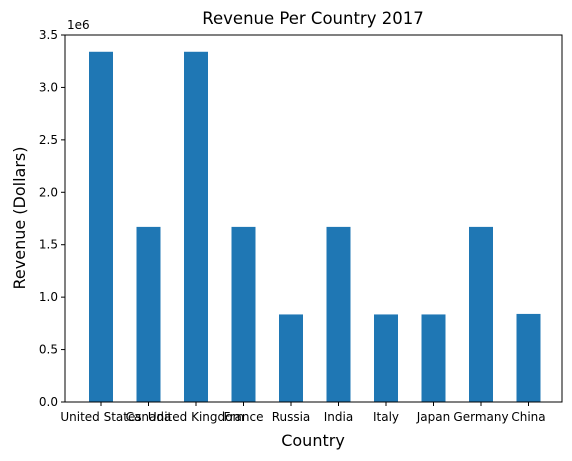  Describe the element at coordinates (48, 350) in the screenshot. I see `y-tick-label: 0.5` at that location.